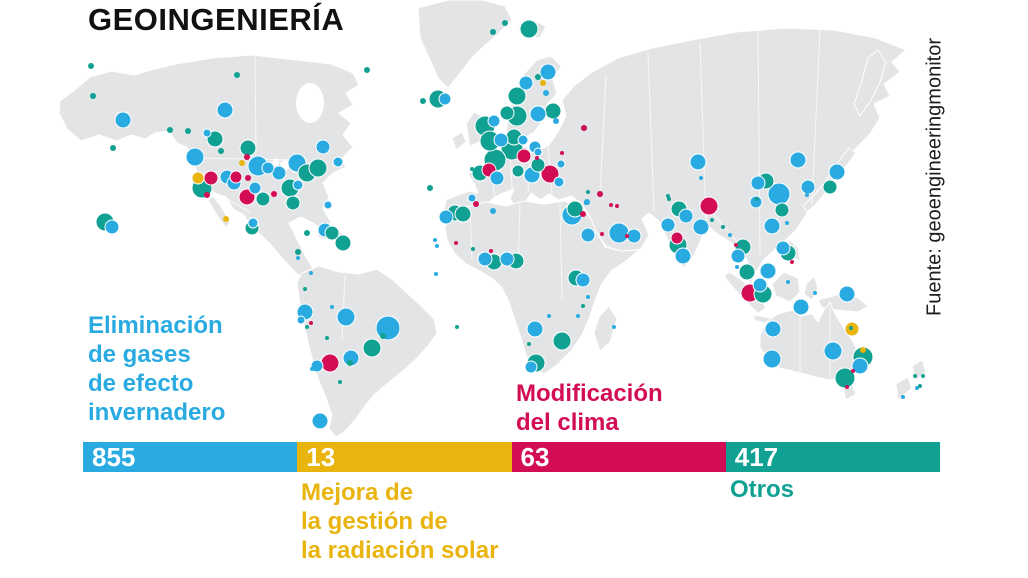 Image resolution: width=1028 pixels, height=578 pixels. I want to click on label-line: la radiación solar, so click(400, 550).